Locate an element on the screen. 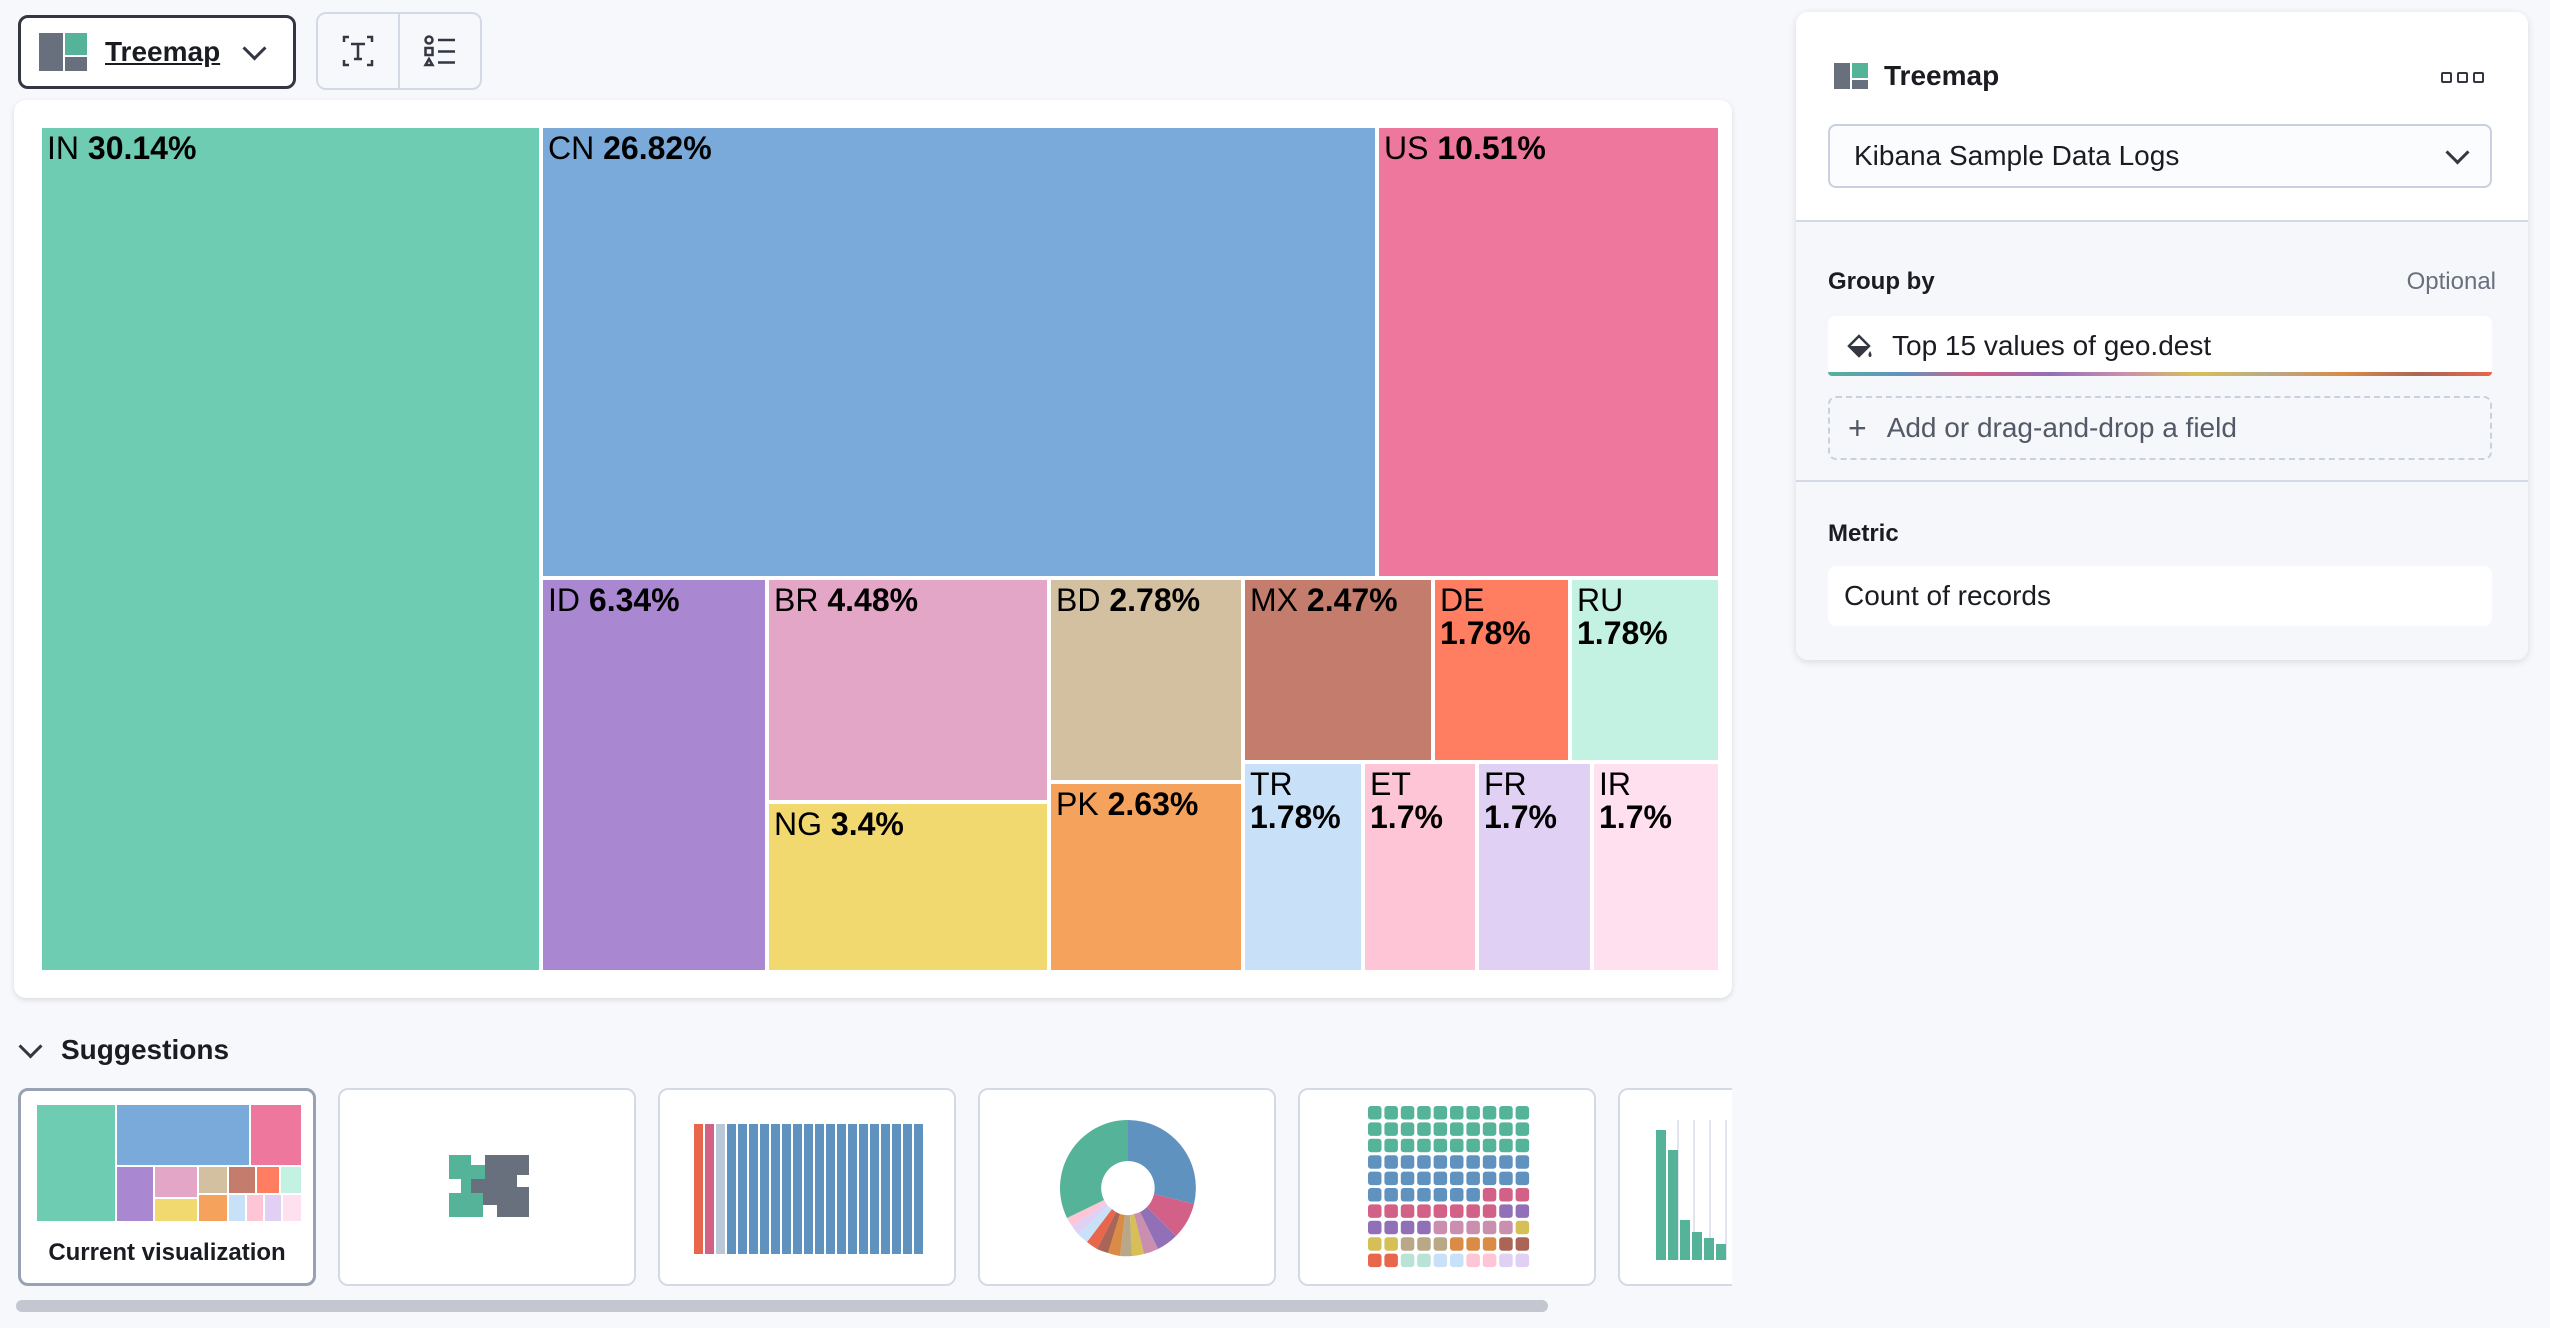  chart-options-group is located at coordinates (399, 51).